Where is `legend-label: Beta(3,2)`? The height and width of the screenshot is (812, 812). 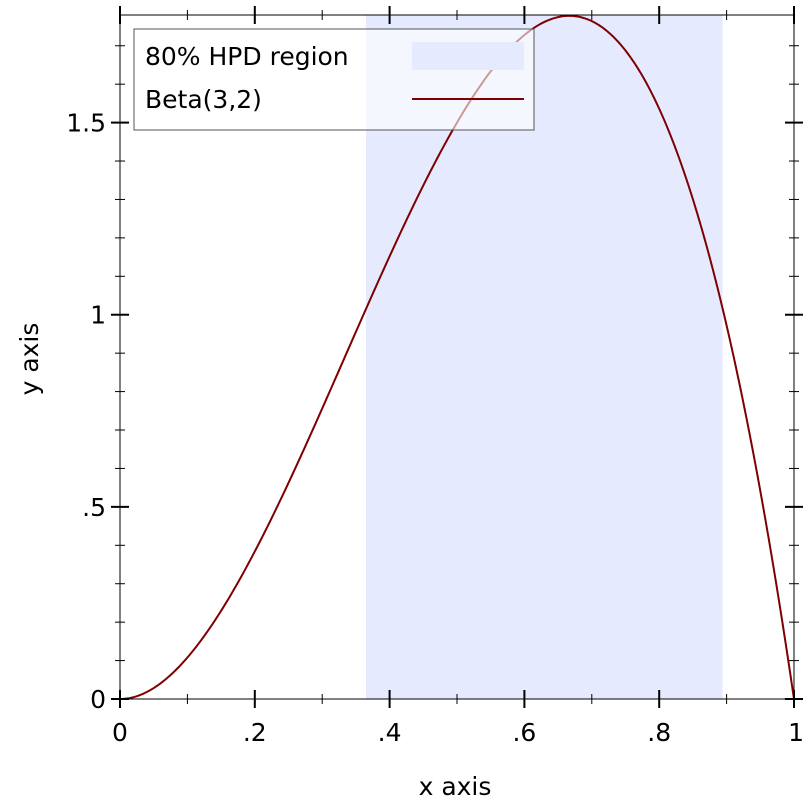
legend-label: Beta(3,2) is located at coordinates (203, 99).